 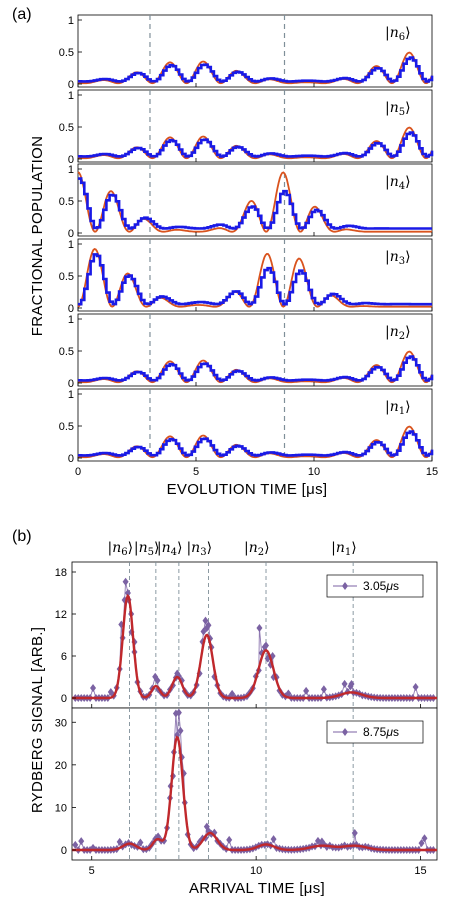 I want to click on subpanel-b-2: 0 10 20 30 8.75μs, so click(x=246, y=784).